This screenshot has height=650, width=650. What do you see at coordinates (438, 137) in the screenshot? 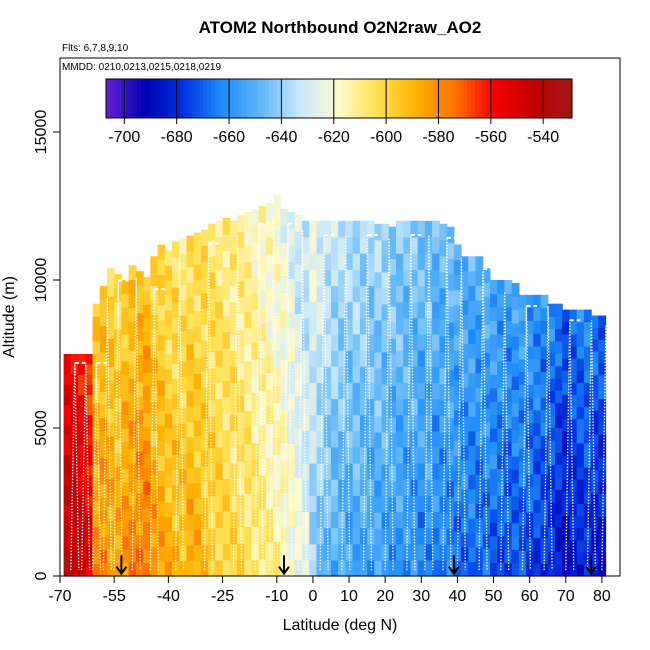
I see `colorbar-tick-label: -580` at bounding box center [438, 137].